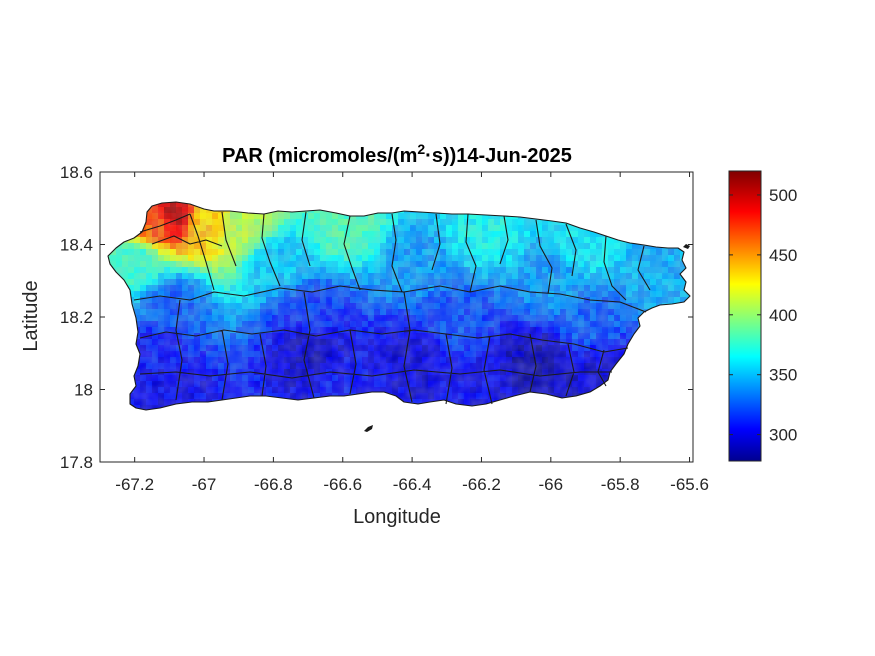  Describe the element at coordinates (745, 316) in the screenshot. I see `colorbar-gradient` at that location.